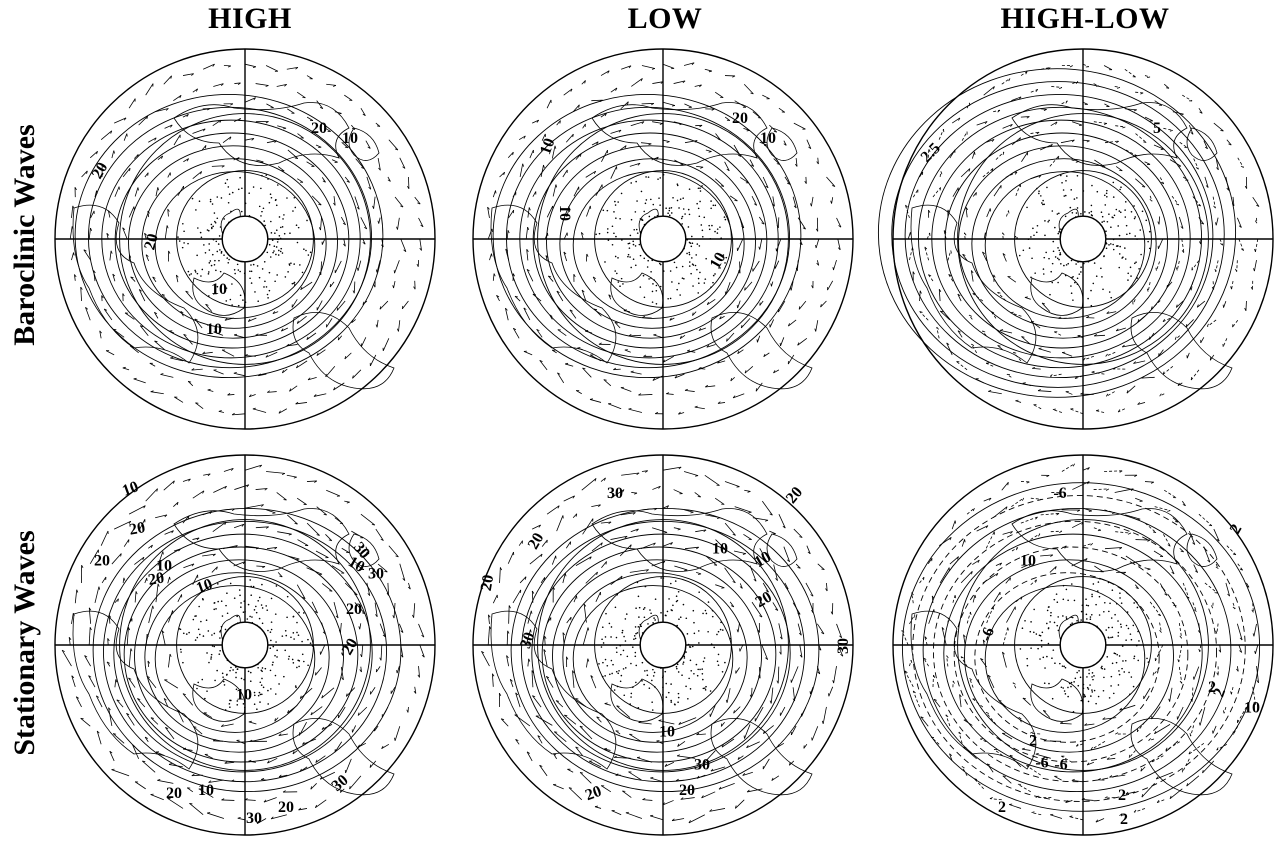 The width and height of the screenshot is (1280, 842). I want to click on row-title-stationary: Stationary Waves, so click(24, 643).